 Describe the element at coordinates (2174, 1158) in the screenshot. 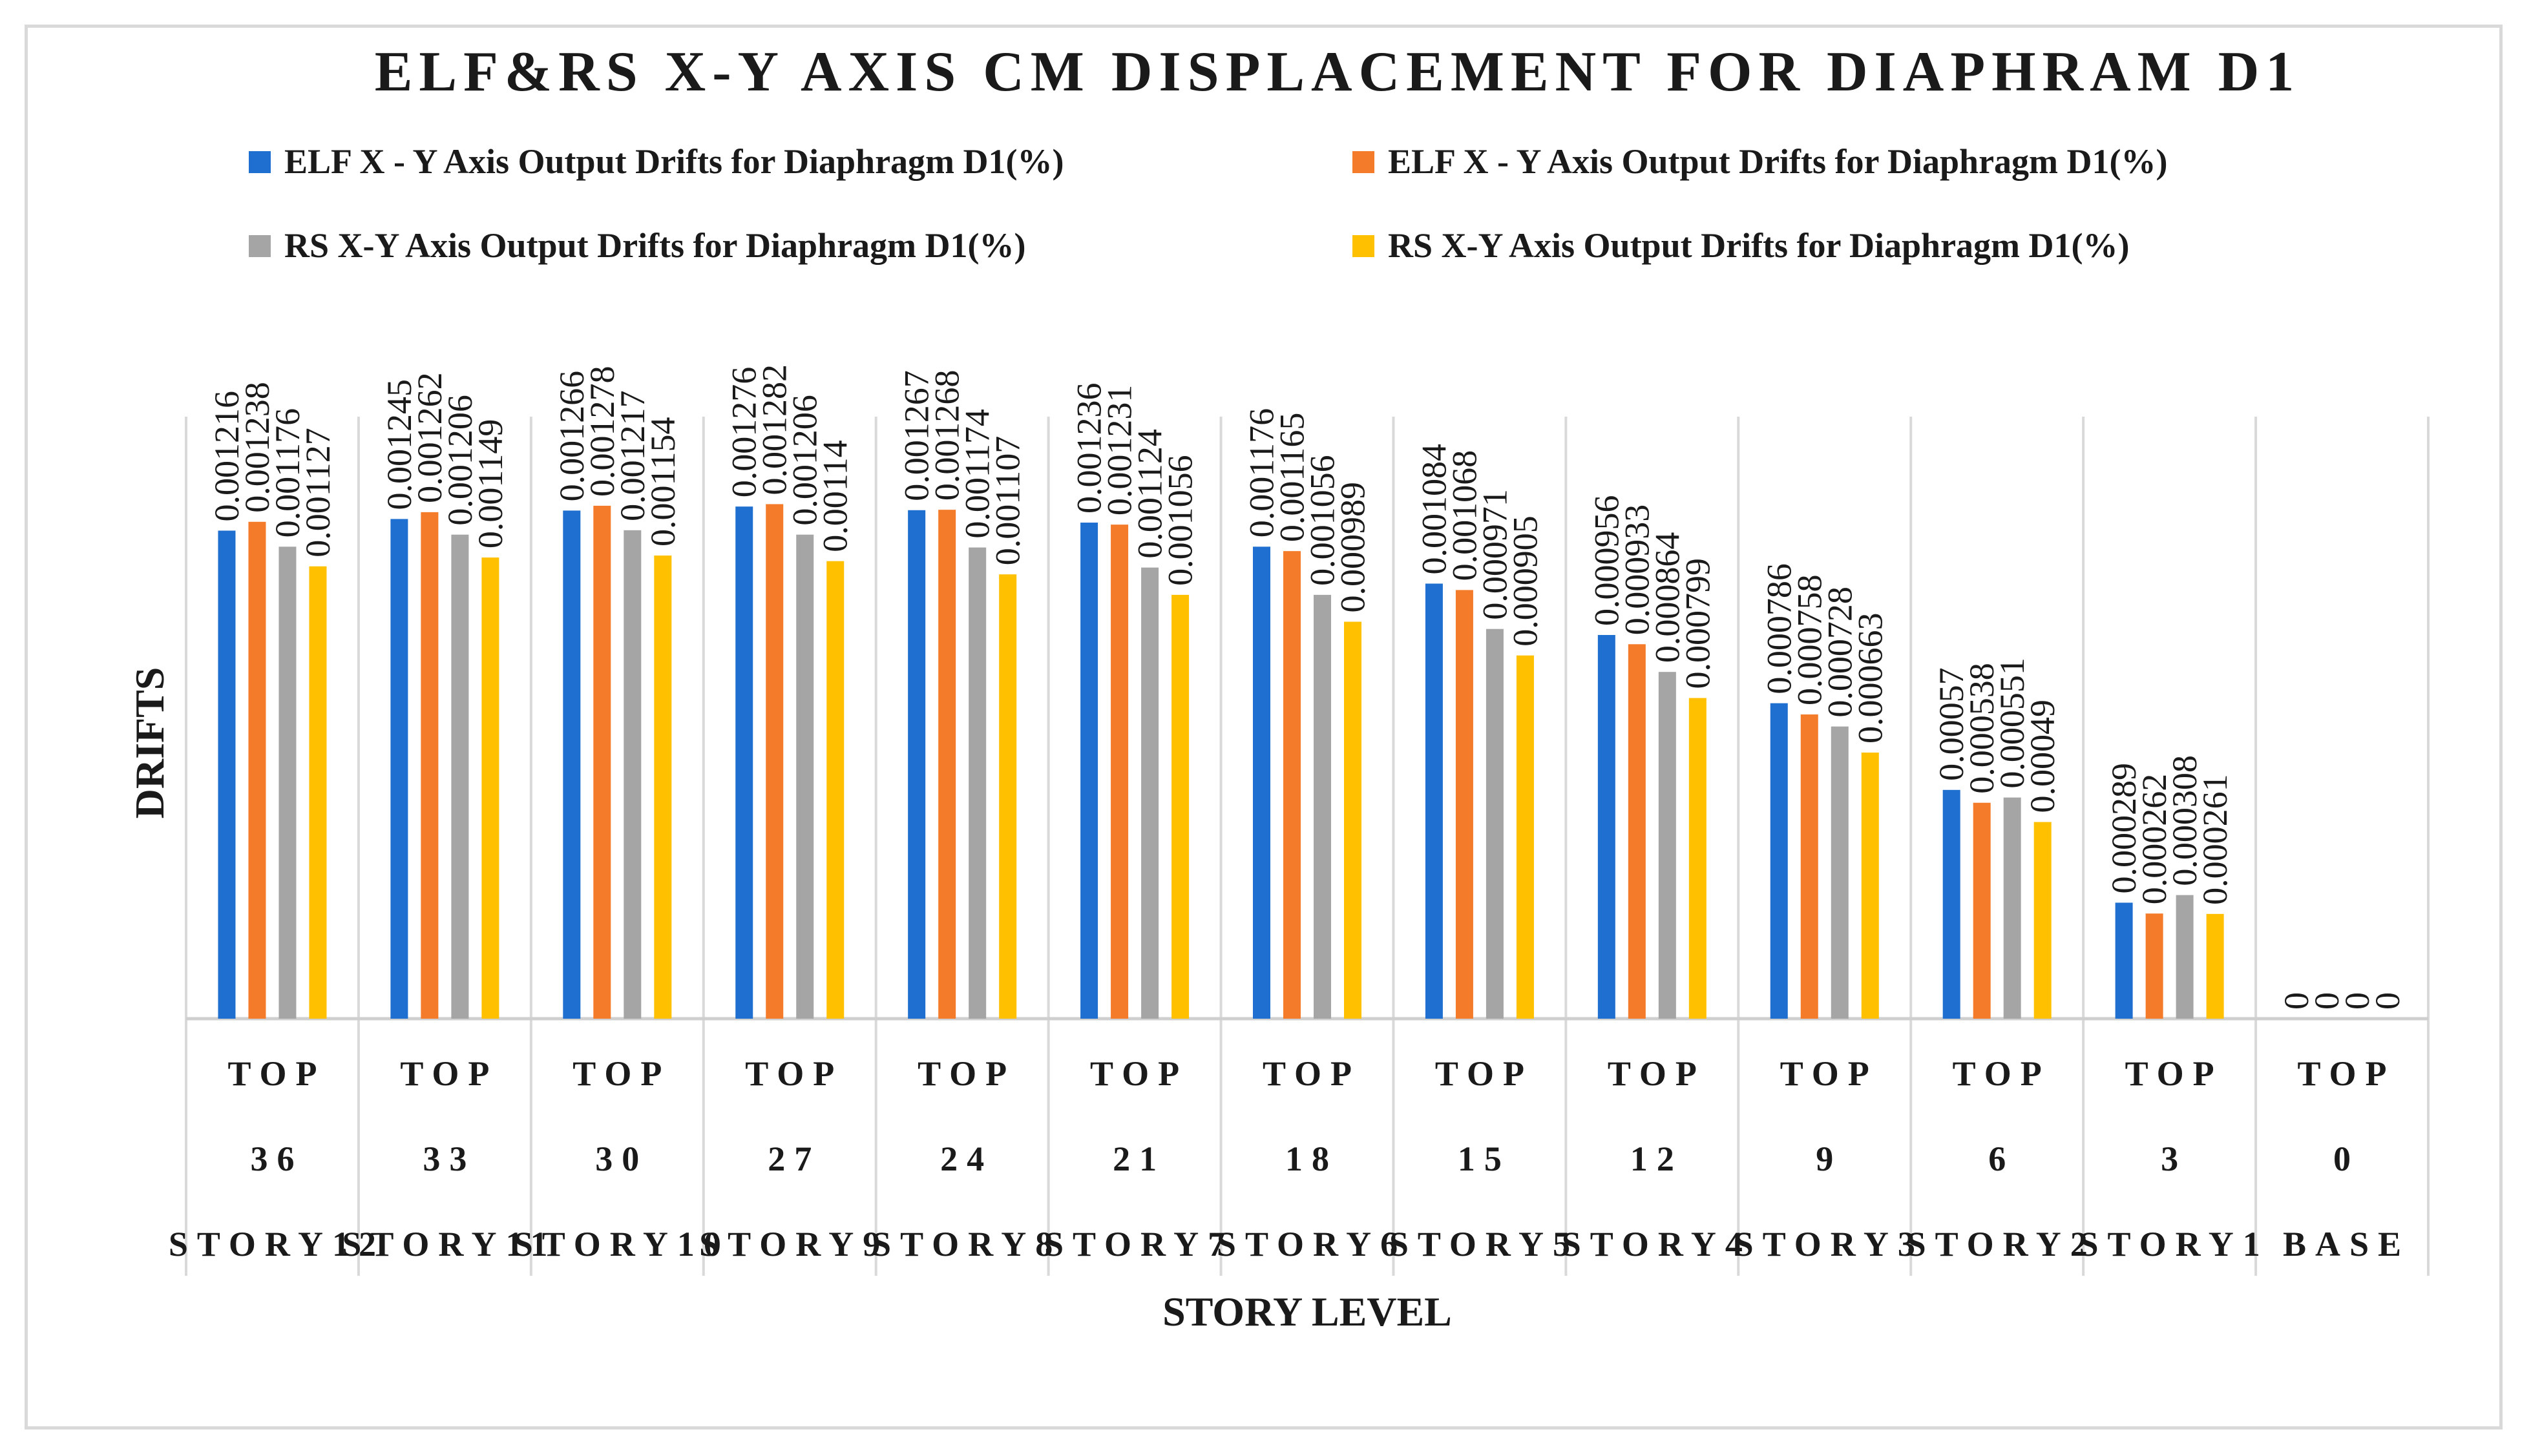

I see `category-label-line2: 3` at that location.